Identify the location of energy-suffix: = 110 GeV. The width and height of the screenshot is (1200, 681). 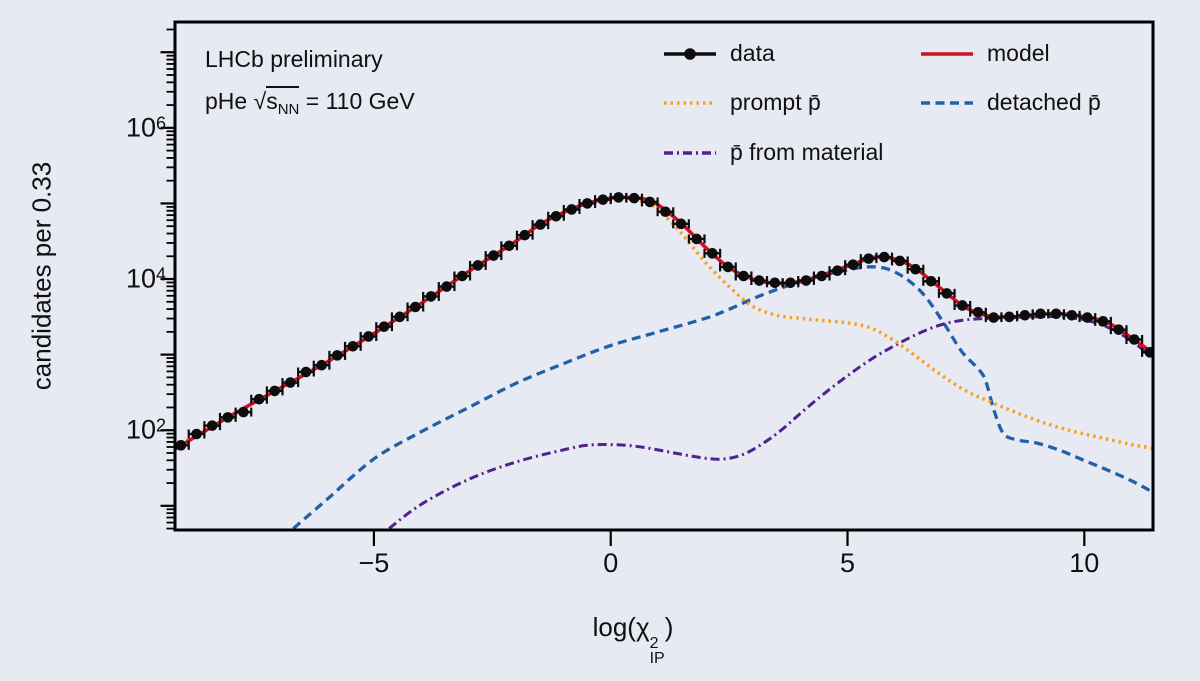
(357, 101).